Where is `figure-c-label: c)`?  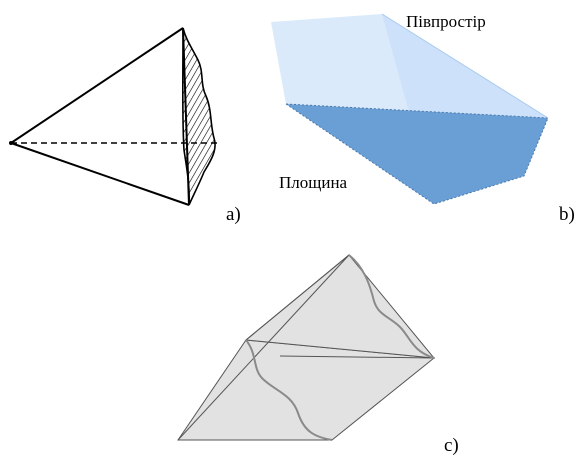
figure-c-label: c) is located at coordinates (451, 445).